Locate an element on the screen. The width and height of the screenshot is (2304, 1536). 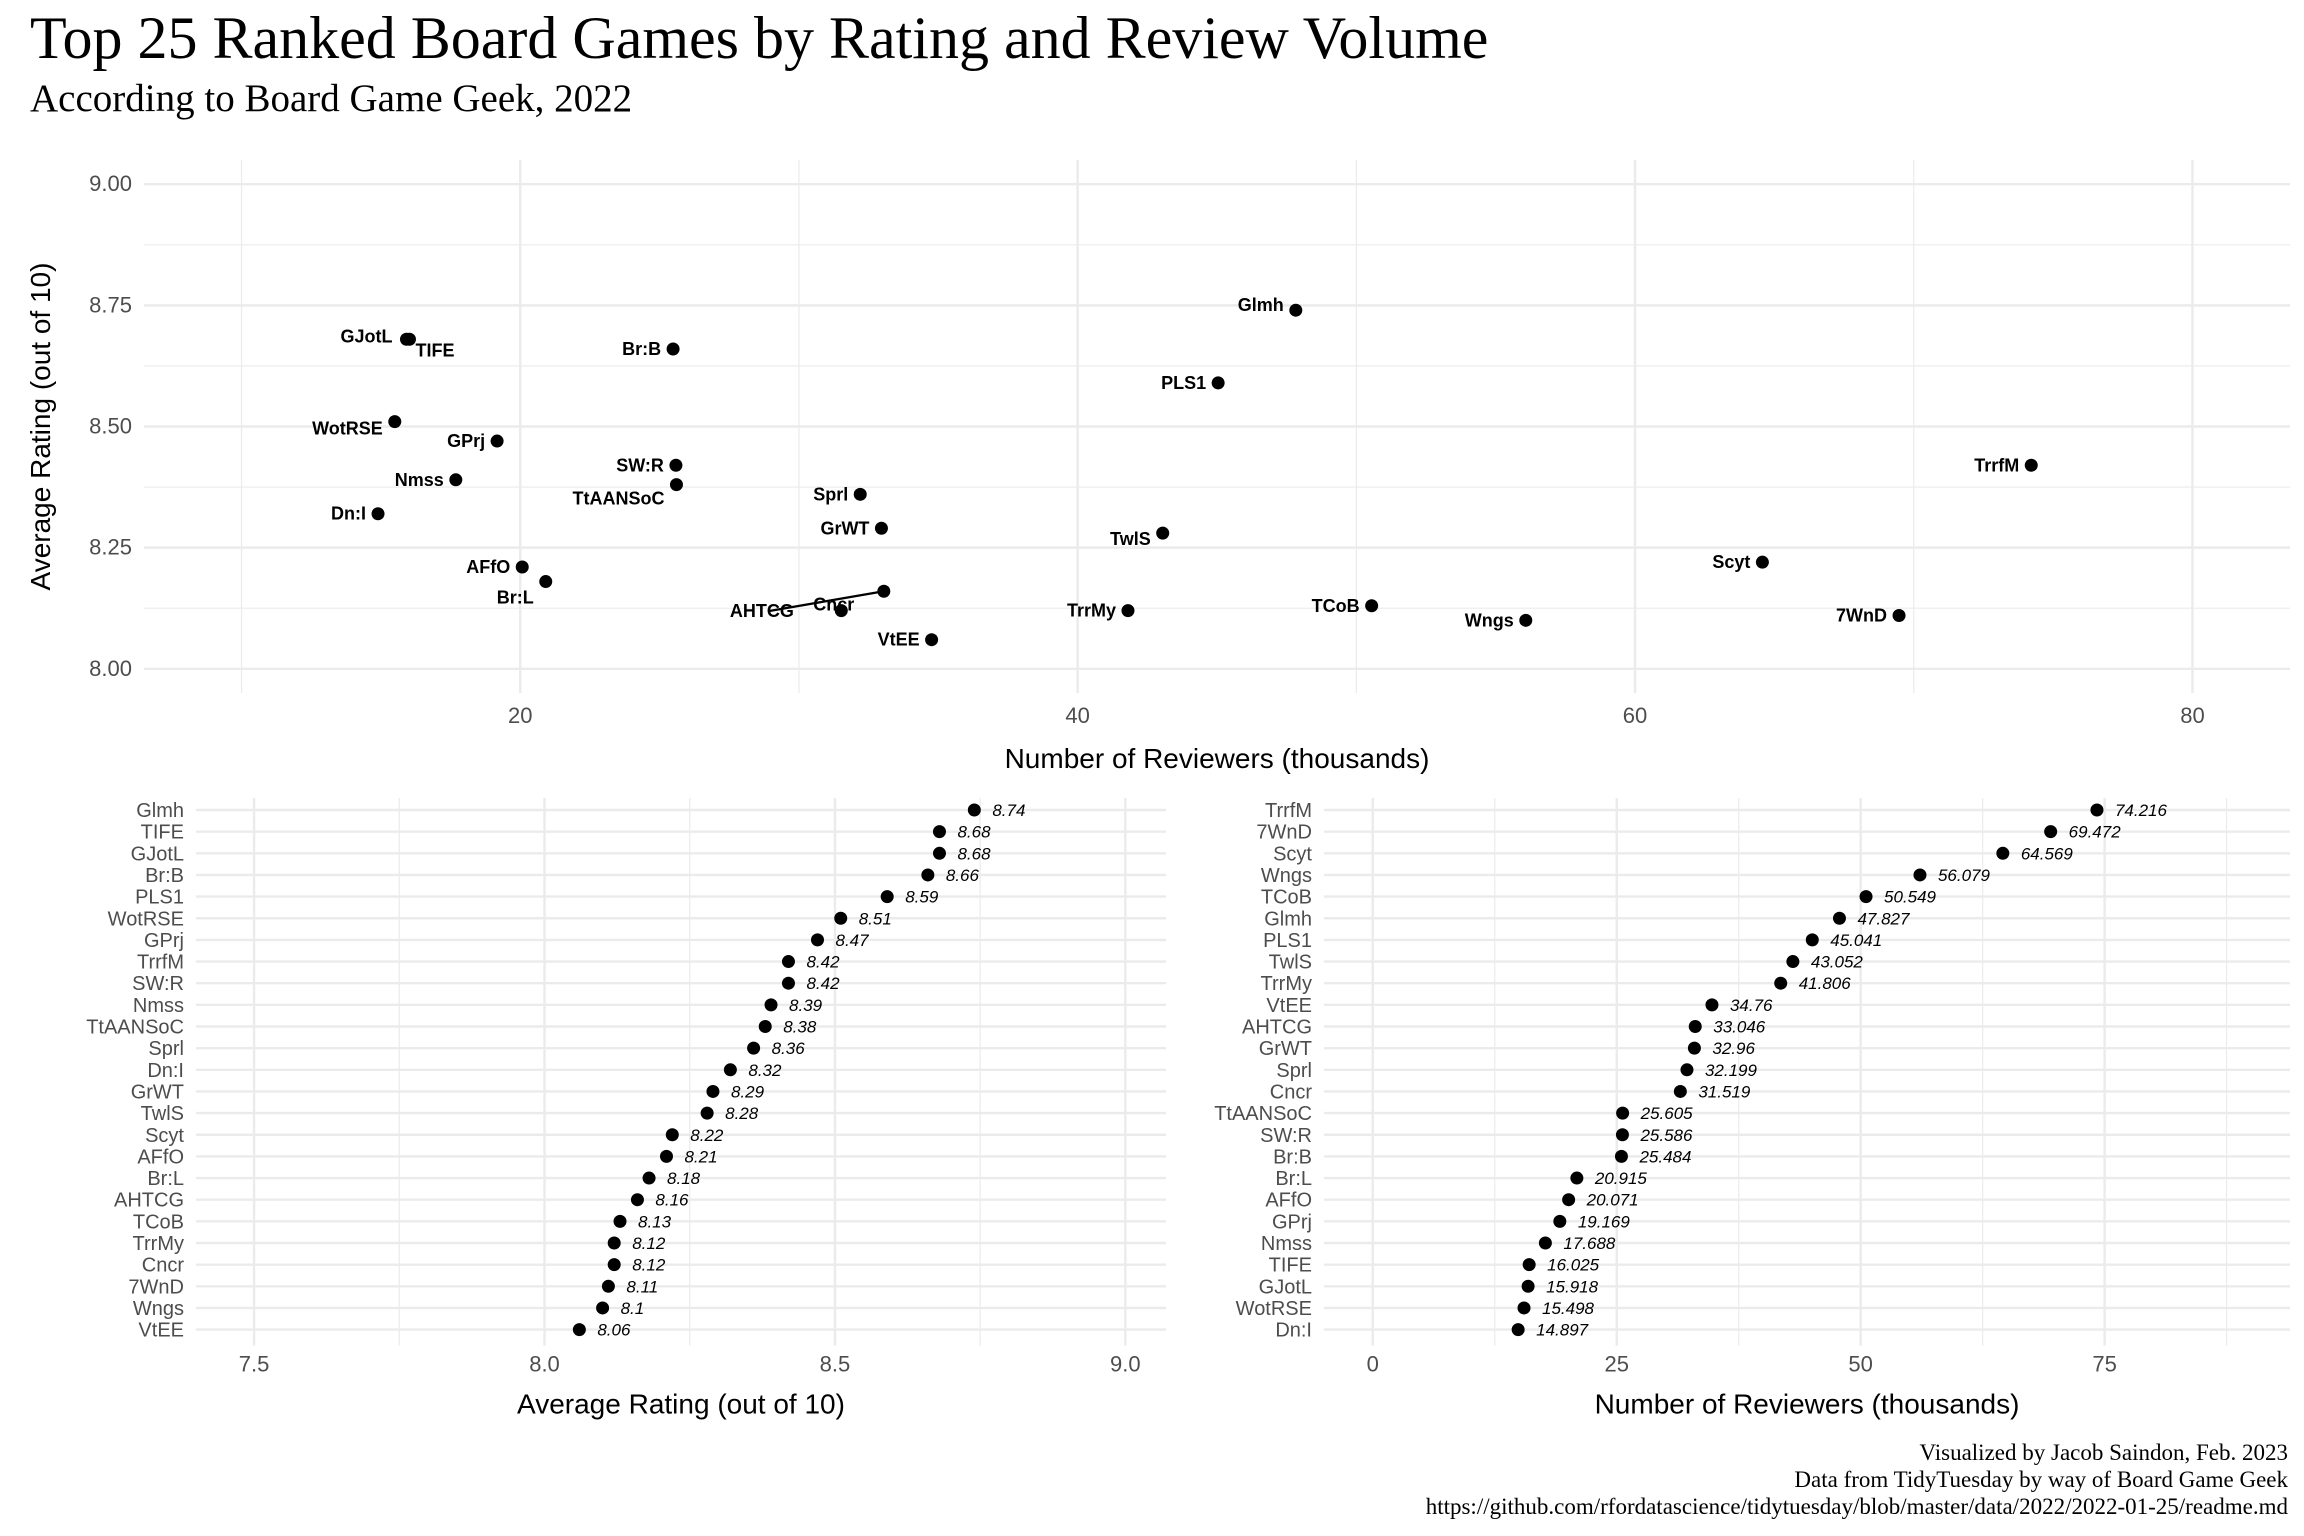
value-label-7wnd: 8.11 is located at coordinates (642, 1286).